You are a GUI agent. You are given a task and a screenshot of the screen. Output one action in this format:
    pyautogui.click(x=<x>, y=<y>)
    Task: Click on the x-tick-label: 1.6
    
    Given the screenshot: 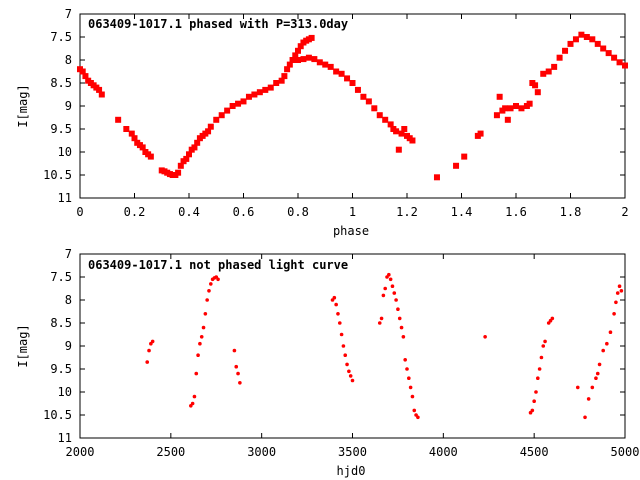 What is the action you would take?
    pyautogui.click(x=516, y=212)
    